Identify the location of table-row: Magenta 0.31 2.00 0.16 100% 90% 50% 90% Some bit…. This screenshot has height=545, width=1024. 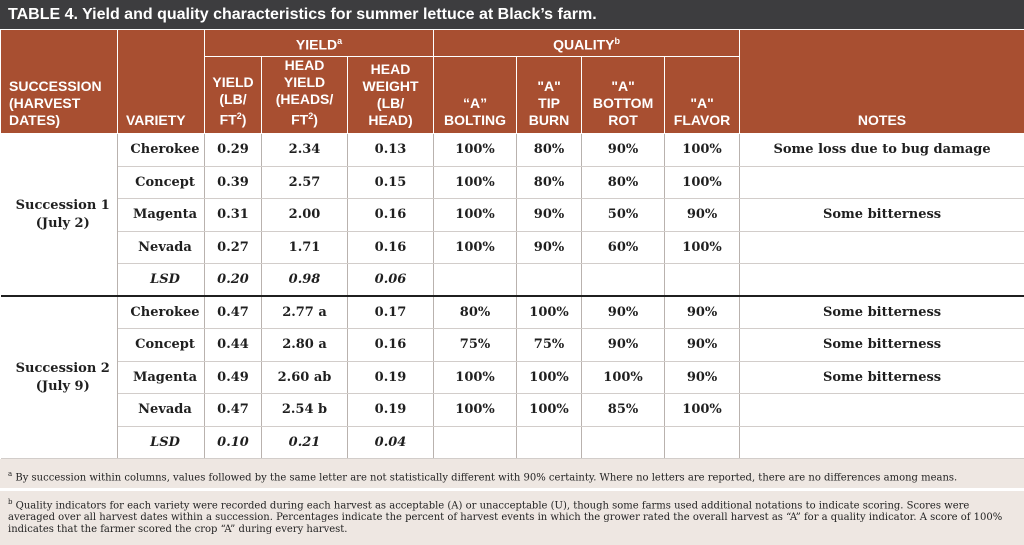
(512, 215).